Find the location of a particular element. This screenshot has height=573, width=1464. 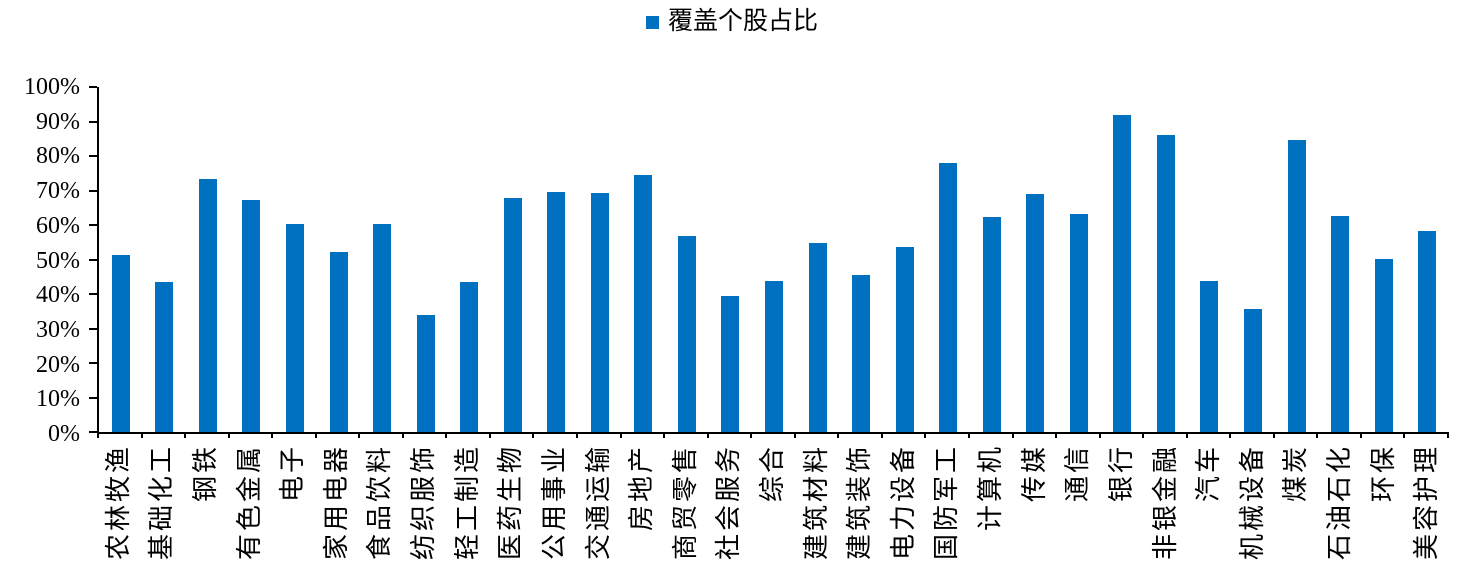

x-category-cell: 食品饮料 is located at coordinates (381, 506).